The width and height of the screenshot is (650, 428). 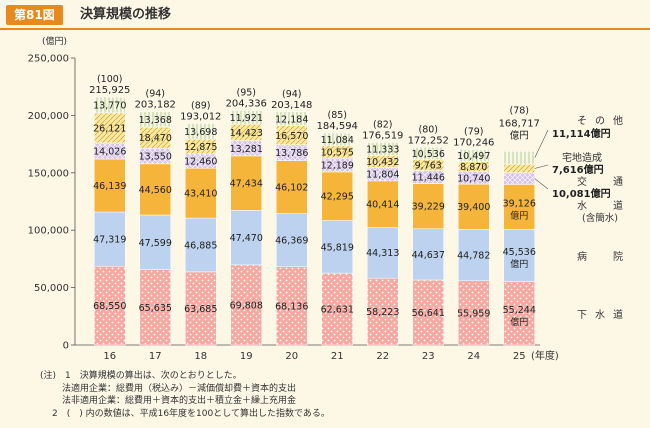 What do you see at coordinates (191, 413) in the screenshot?
I see `note-line-4: 2 ( ) 内の数値は、平成16年度を100として算出した指数である。` at bounding box center [191, 413].